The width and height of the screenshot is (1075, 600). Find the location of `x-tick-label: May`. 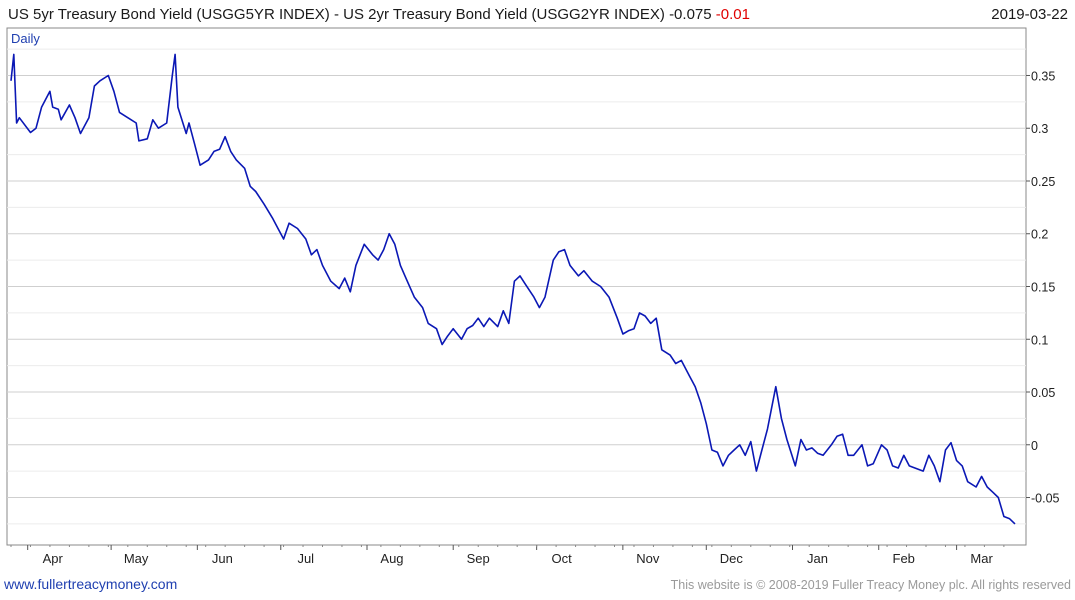

x-tick-label: May is located at coordinates (136, 558).